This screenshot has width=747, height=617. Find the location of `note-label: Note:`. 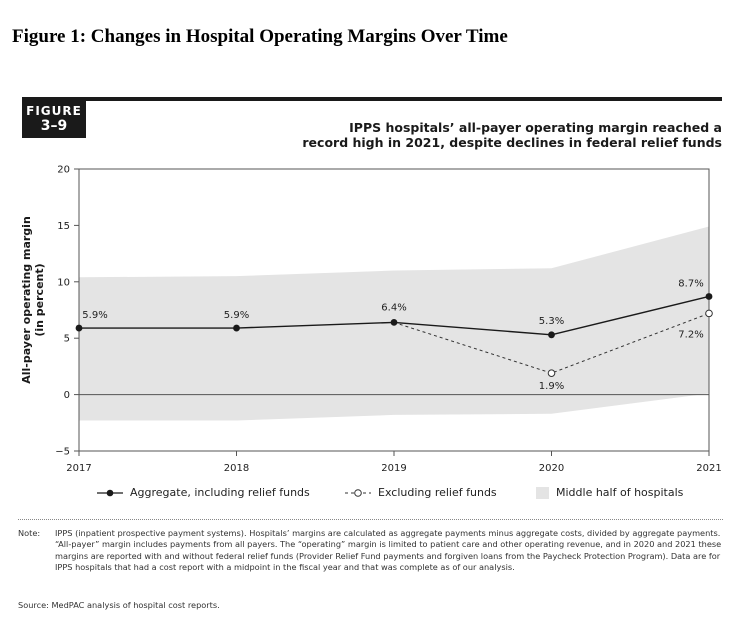

note-label: Note: is located at coordinates (29, 533).